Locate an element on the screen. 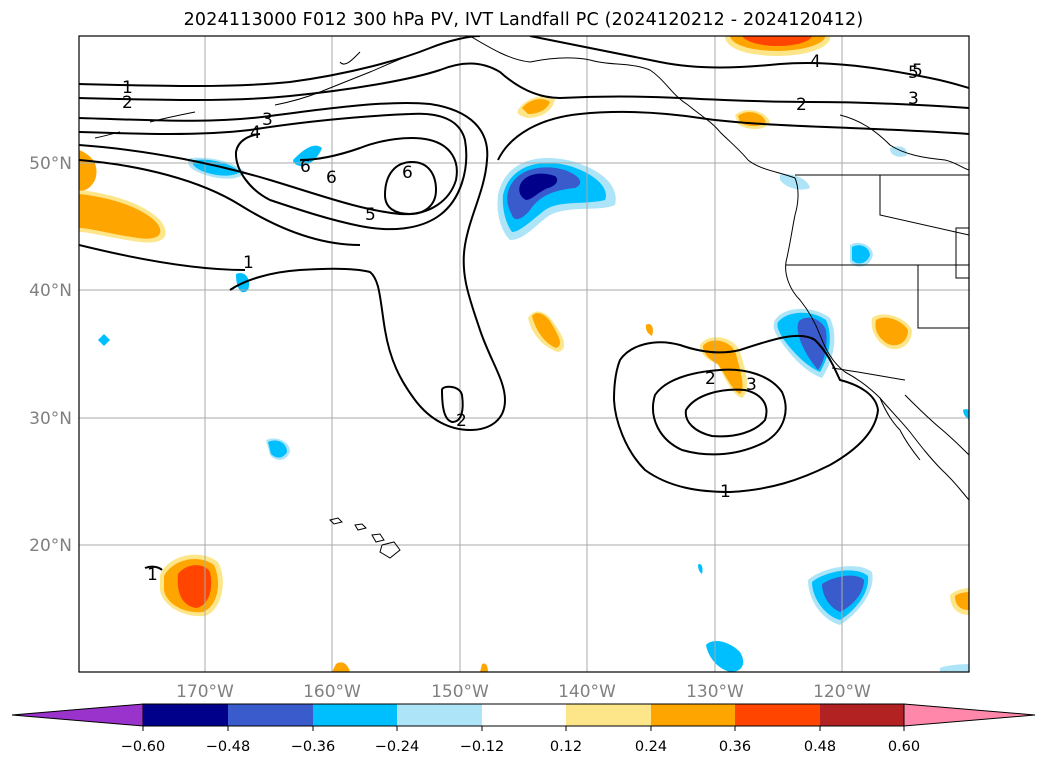 This screenshot has width=1047, height=765. colorbar-extend-negative is located at coordinates (77, 715).